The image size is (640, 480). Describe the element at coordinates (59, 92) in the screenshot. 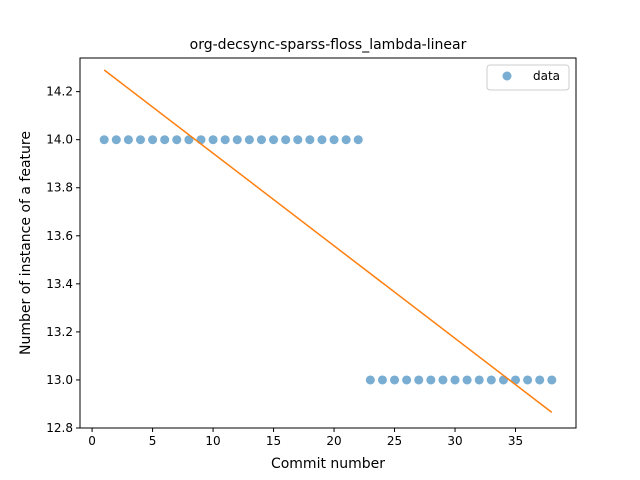

I see `y-tick-label: 14.2` at that location.